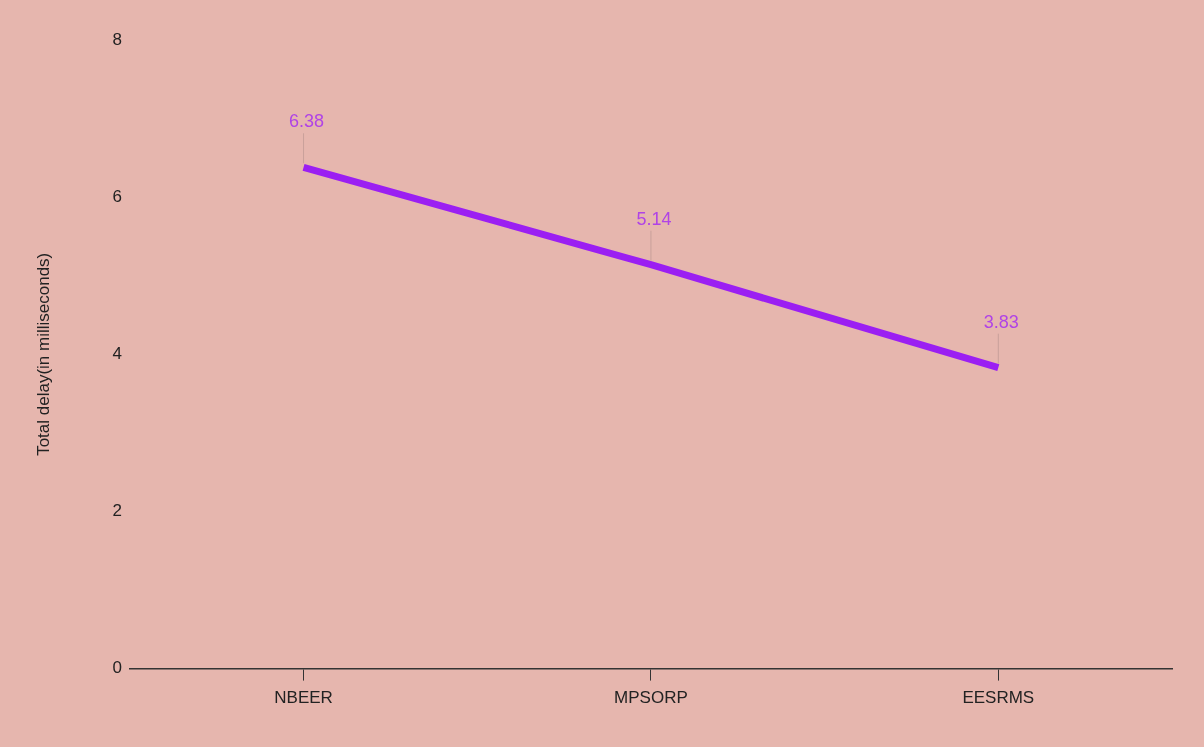  Describe the element at coordinates (117, 196) in the screenshot. I see `y-tick-label: 6` at that location.